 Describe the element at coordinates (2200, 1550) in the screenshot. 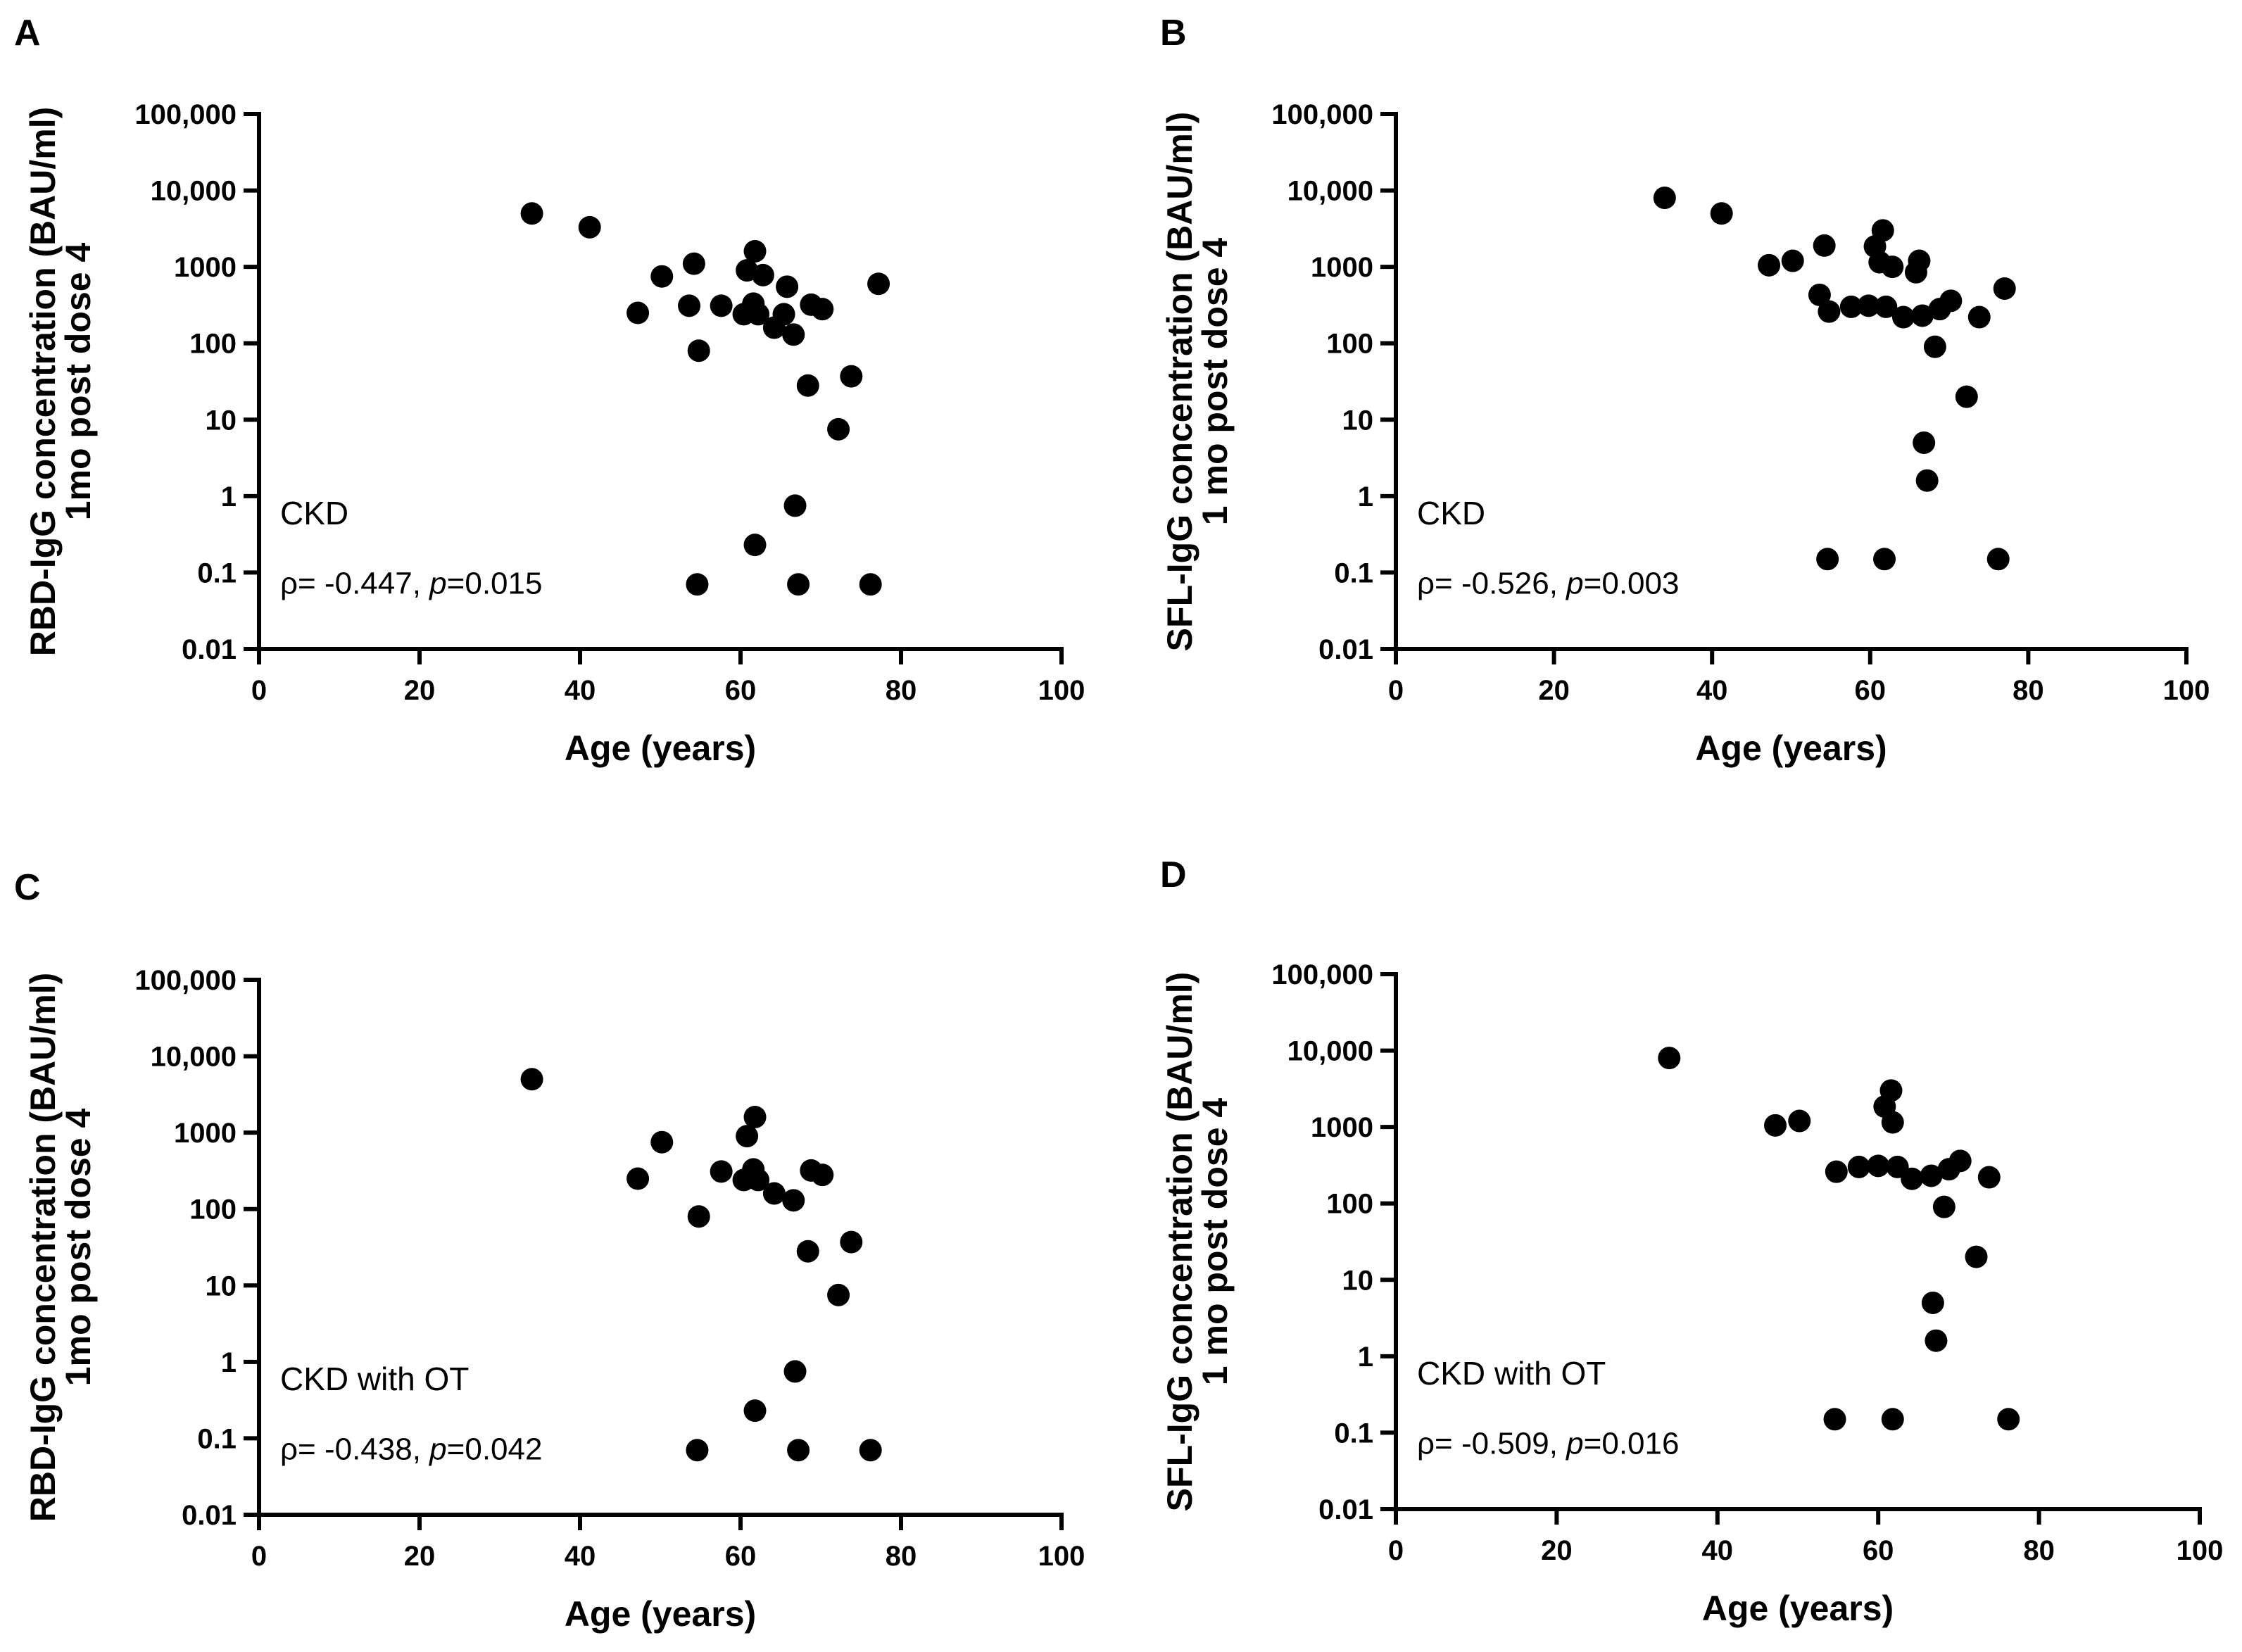

I see `x-tick-label: 100` at that location.